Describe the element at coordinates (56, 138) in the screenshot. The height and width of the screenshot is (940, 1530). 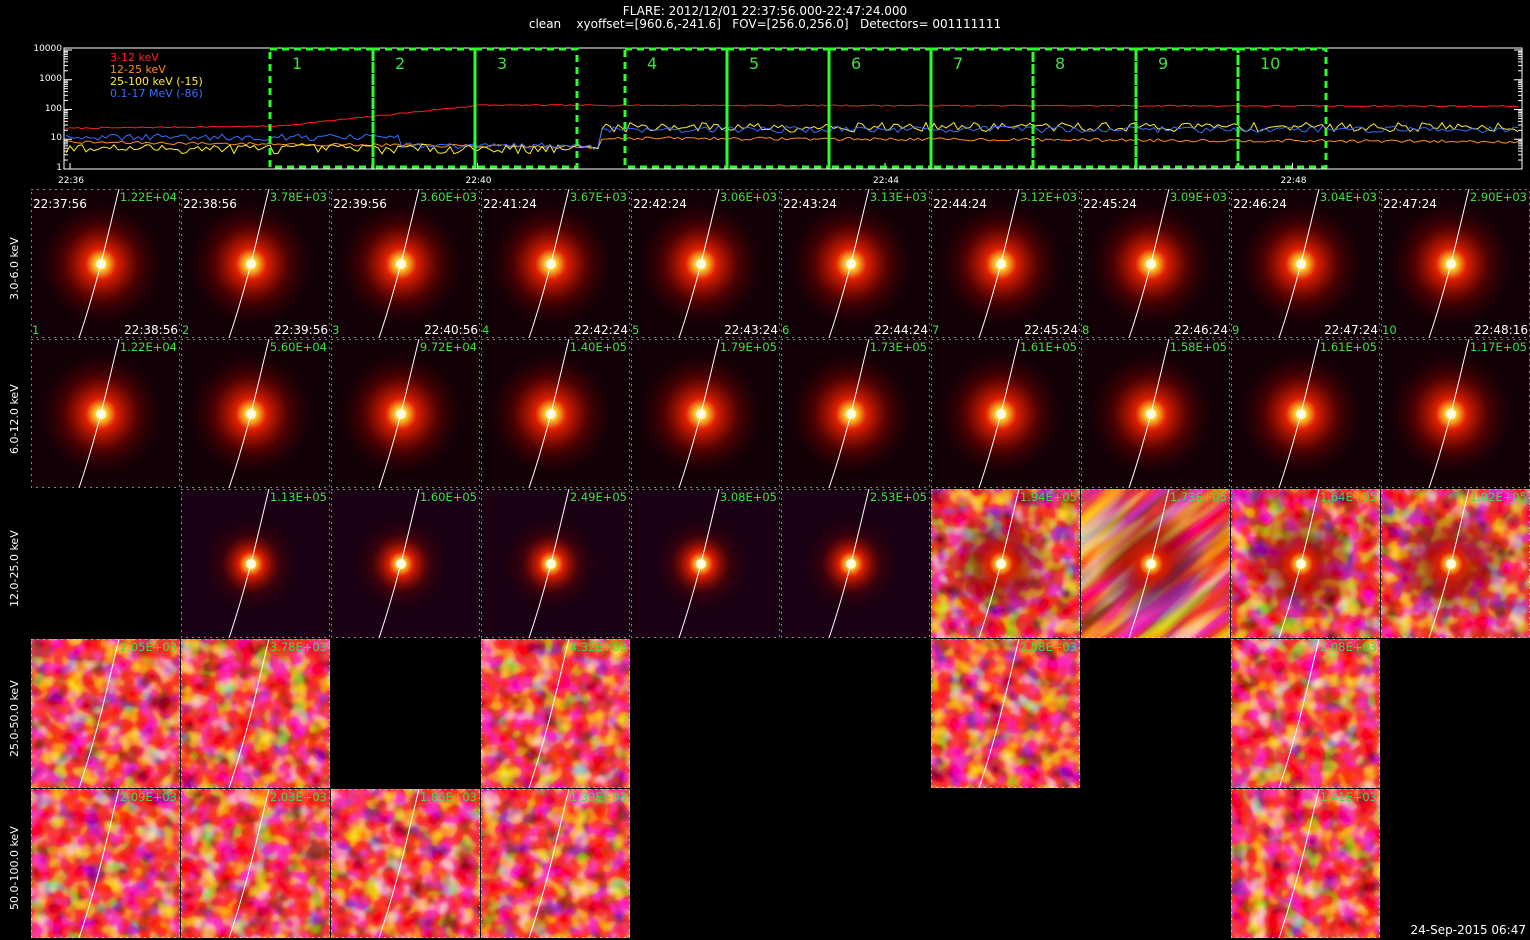
I see `y-tick-label: 10` at that location.